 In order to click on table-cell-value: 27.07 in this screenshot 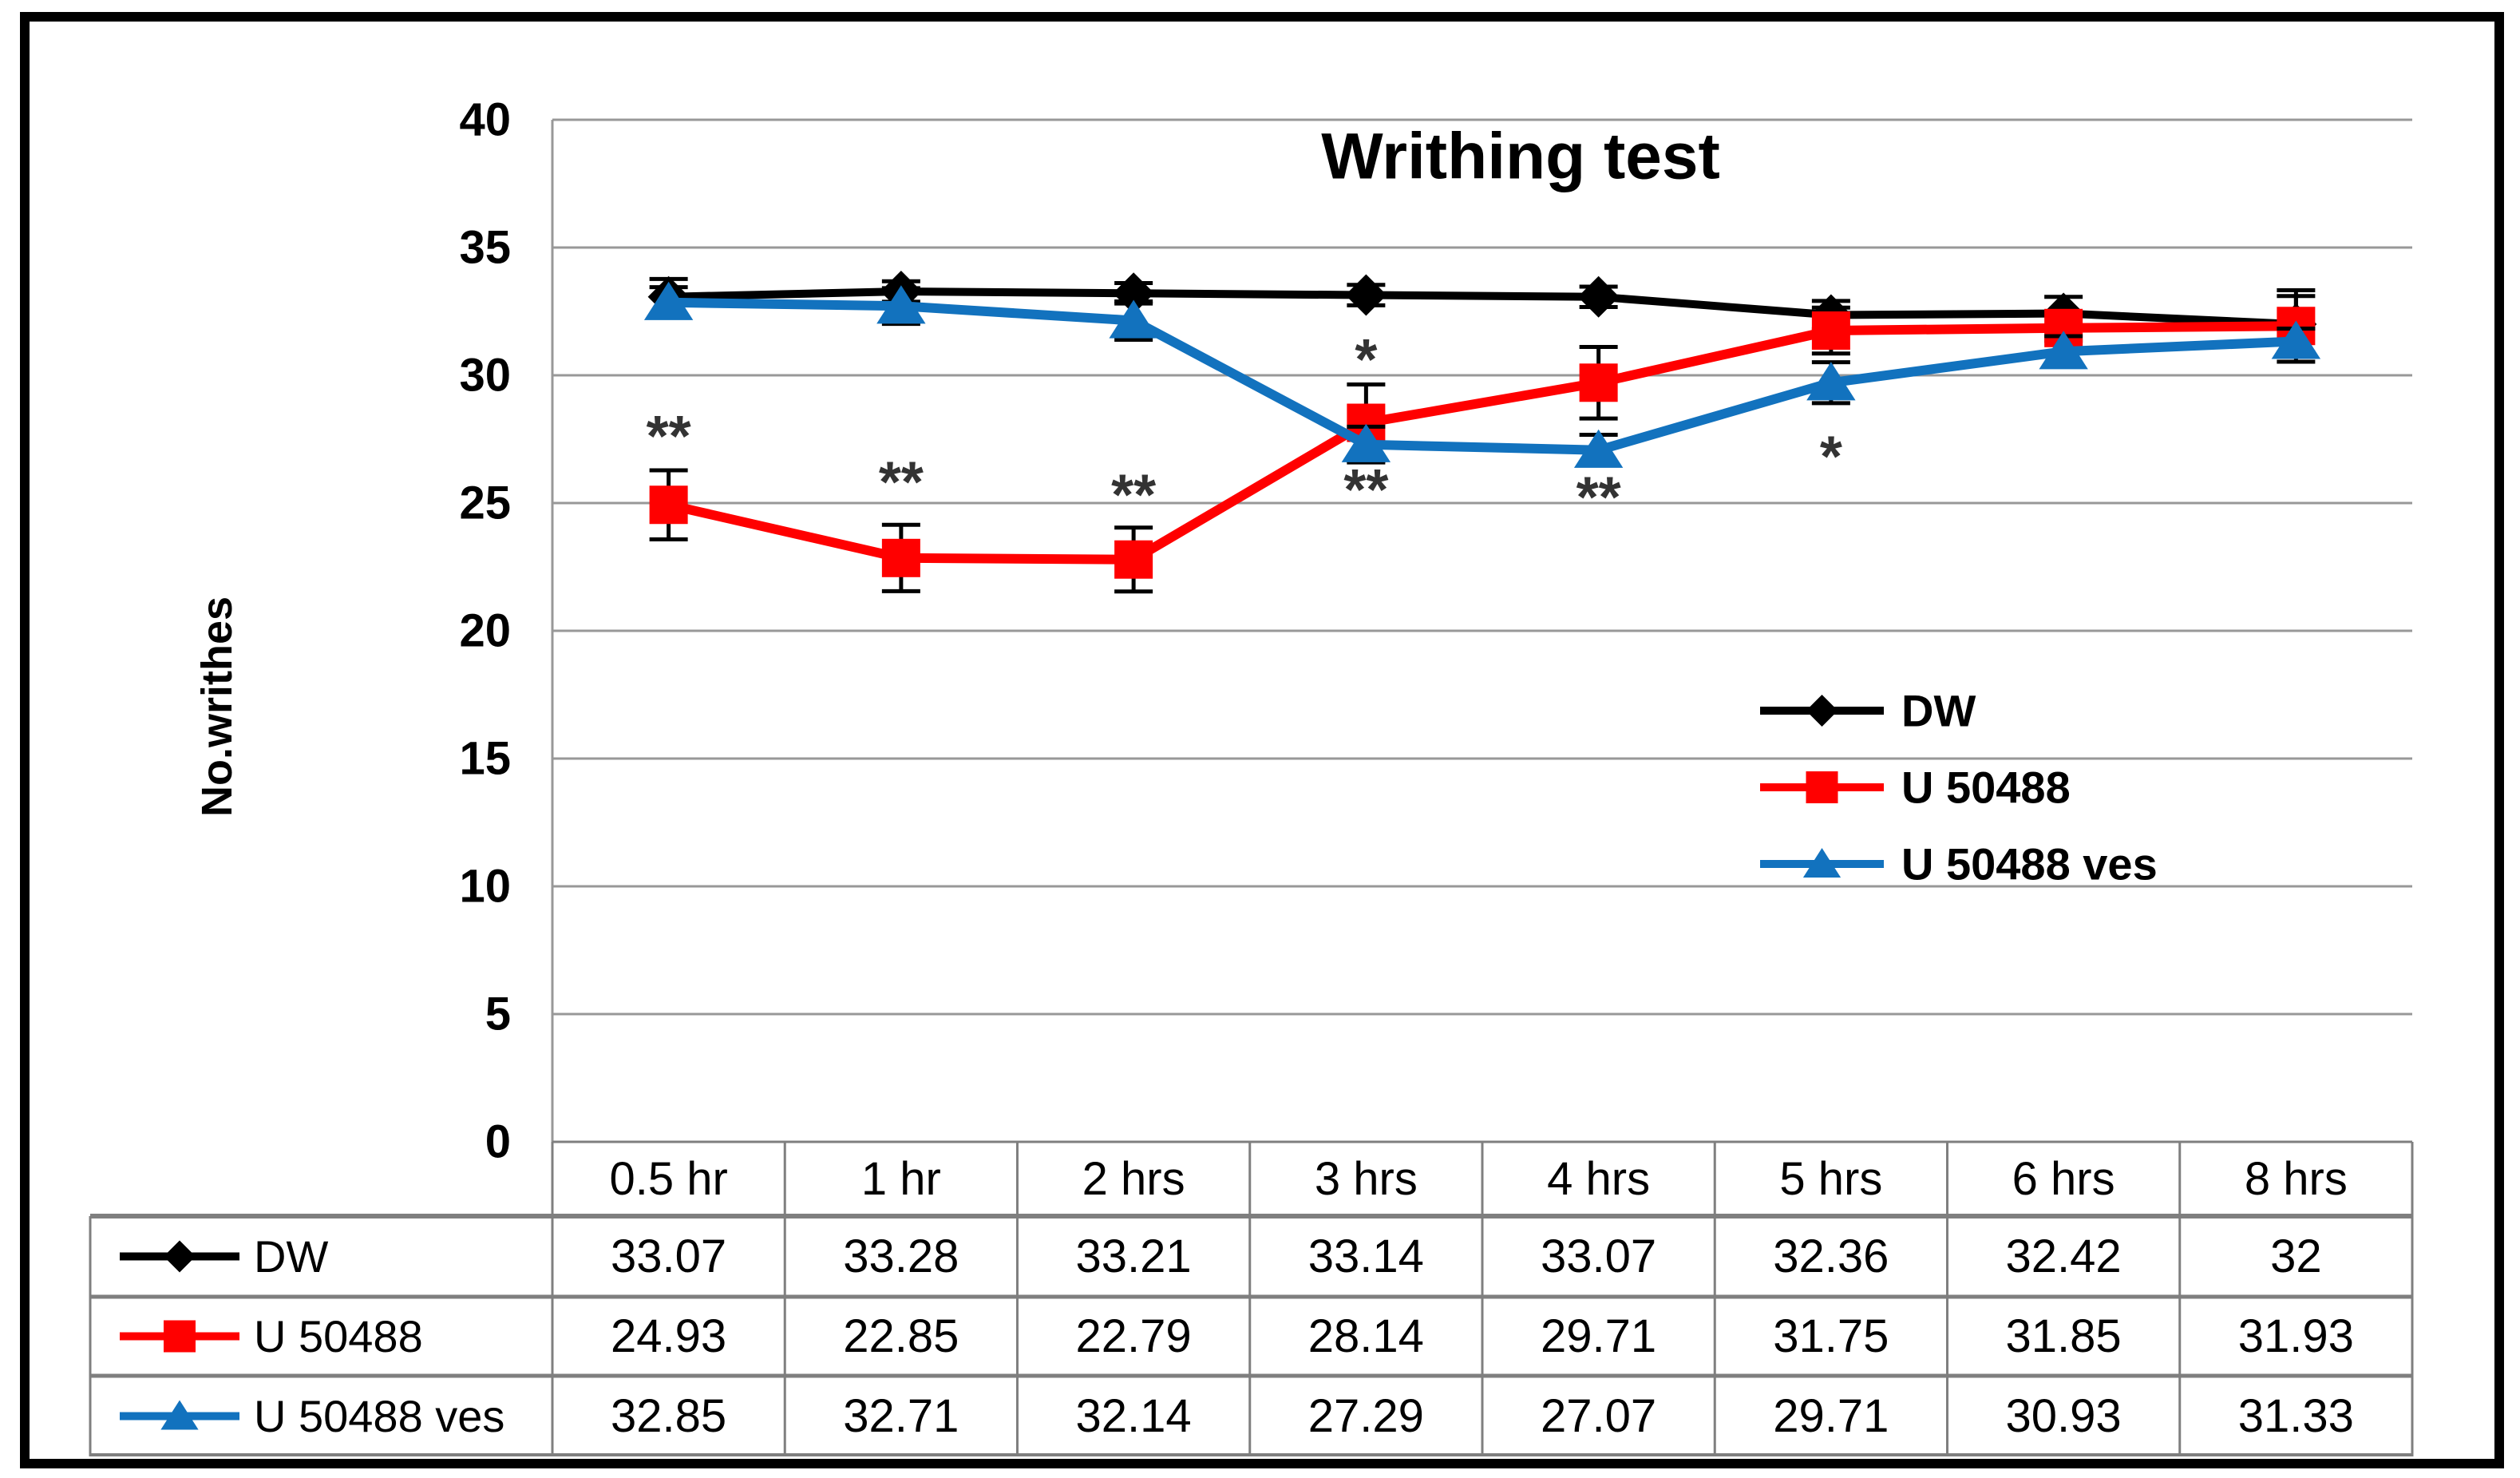, I will do `click(1598, 1416)`.